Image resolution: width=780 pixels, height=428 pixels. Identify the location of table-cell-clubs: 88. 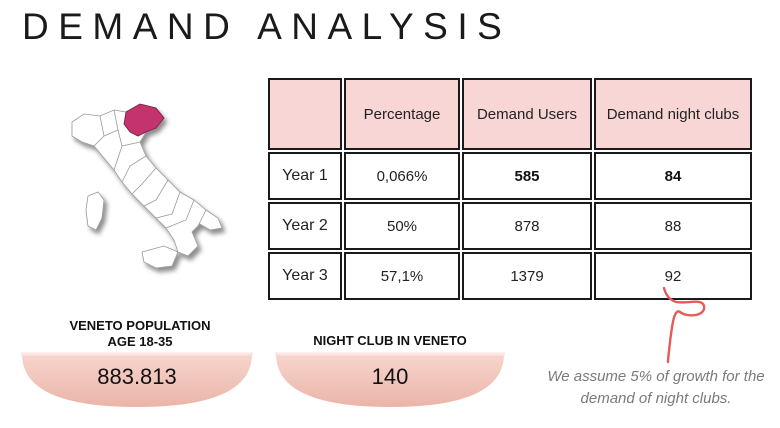
(673, 226).